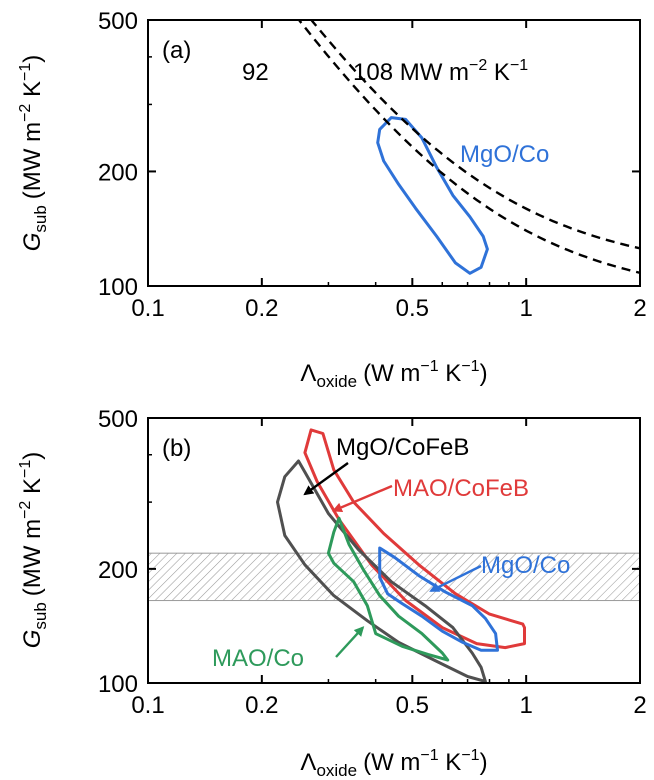  Describe the element at coordinates (40, 218) in the screenshot. I see `panel-a-ylabel-sub: sub` at that location.